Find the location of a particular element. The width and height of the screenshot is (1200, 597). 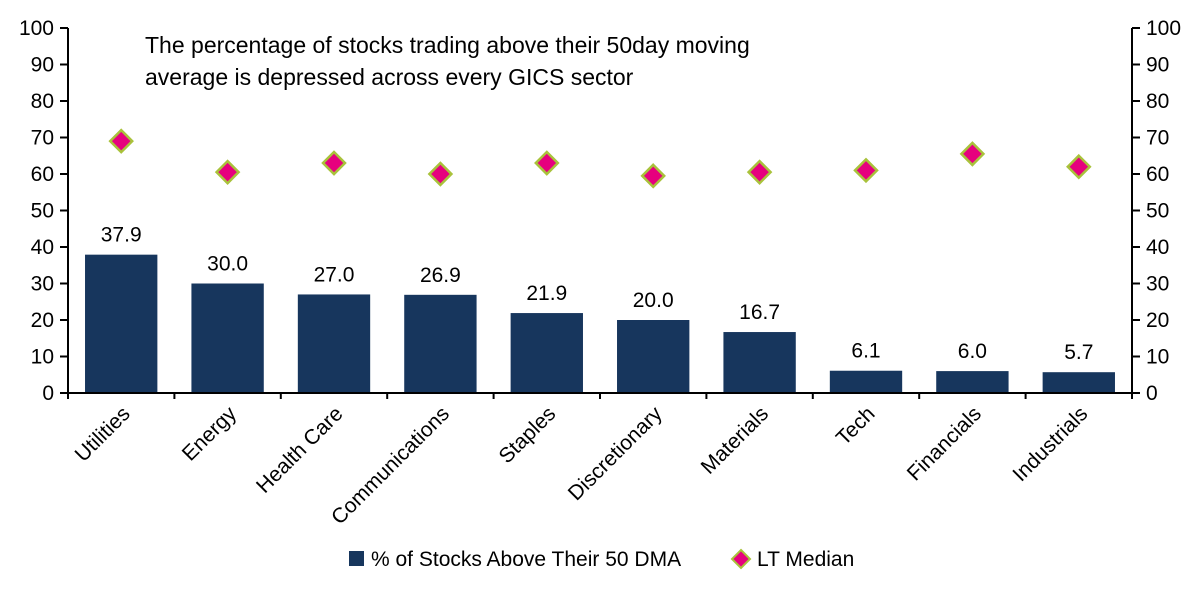

x-category-label: Financials is located at coordinates (944, 443).